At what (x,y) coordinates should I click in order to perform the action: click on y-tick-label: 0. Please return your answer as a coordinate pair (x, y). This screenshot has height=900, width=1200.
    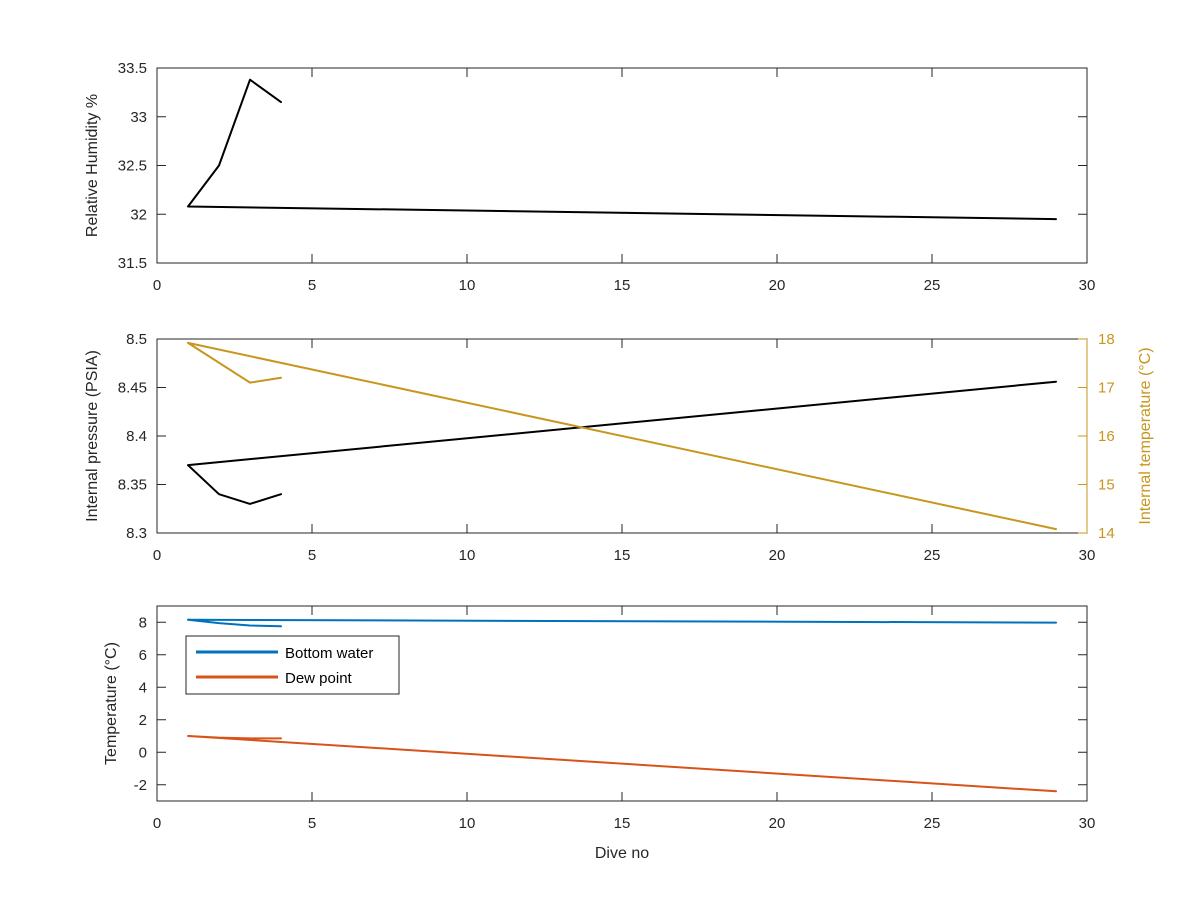
    Looking at the image, I should click on (143, 752).